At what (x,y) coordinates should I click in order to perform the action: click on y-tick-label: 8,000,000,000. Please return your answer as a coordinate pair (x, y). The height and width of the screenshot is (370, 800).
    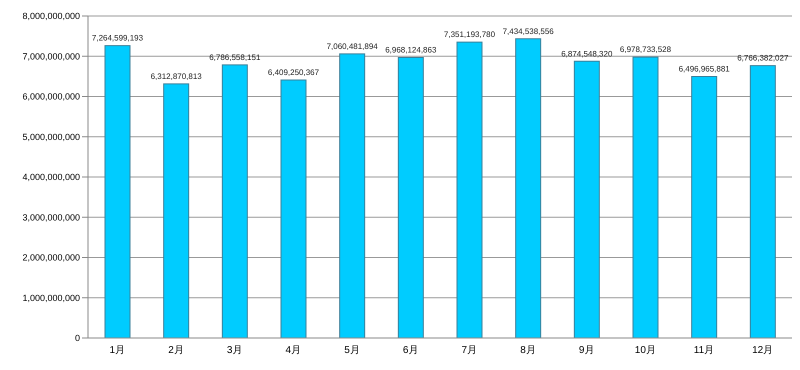
    Looking at the image, I should click on (51, 16).